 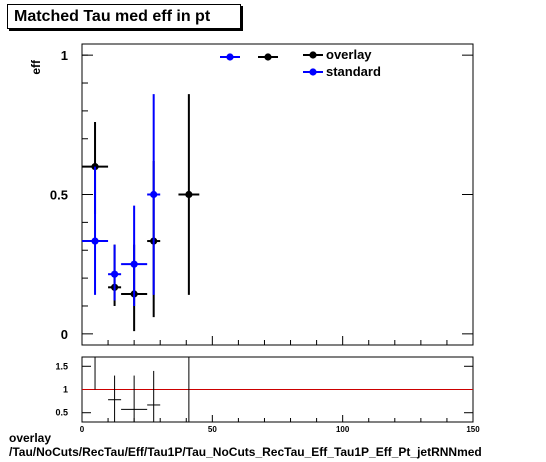 I want to click on main-data-marks, so click(x=141, y=213).